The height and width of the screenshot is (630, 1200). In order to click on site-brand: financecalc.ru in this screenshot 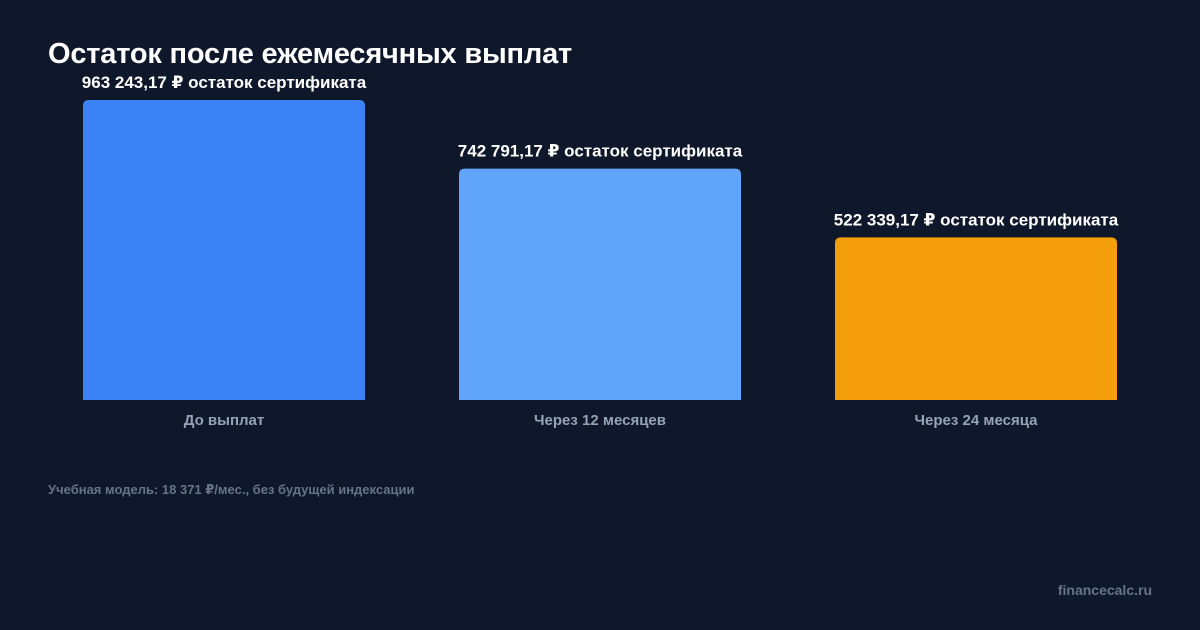, I will do `click(1104, 590)`.